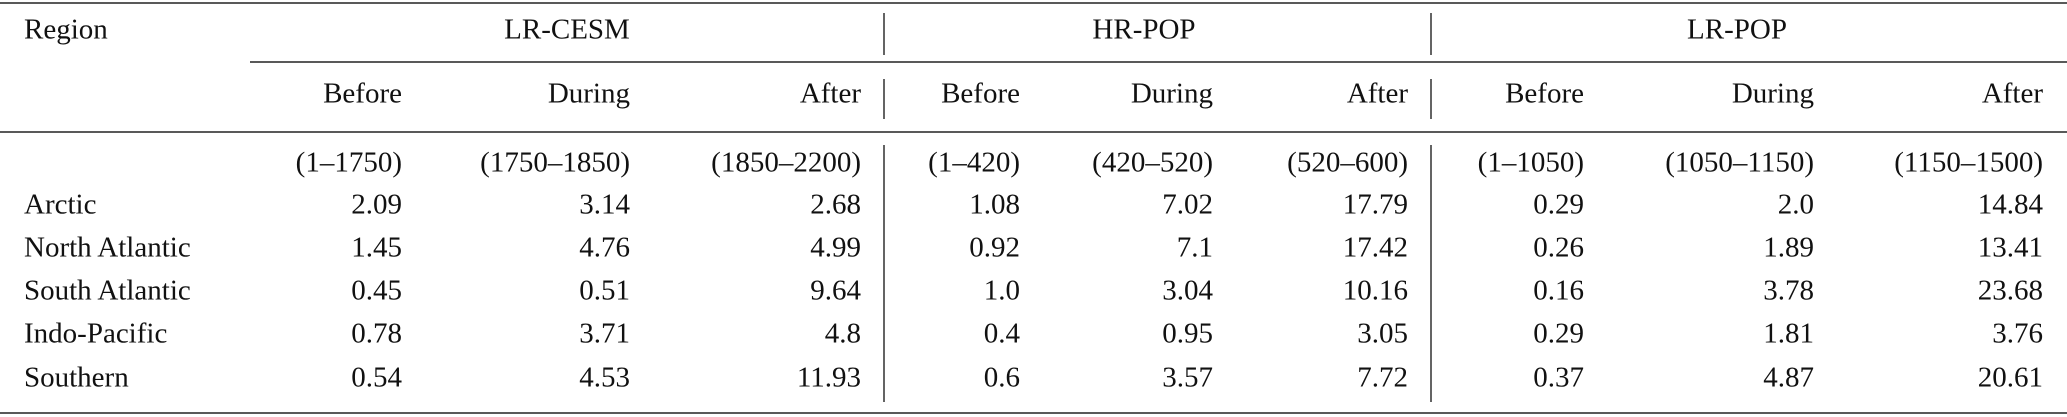  What do you see at coordinates (994, 248) in the screenshot?
I see `cell: 0.92` at bounding box center [994, 248].